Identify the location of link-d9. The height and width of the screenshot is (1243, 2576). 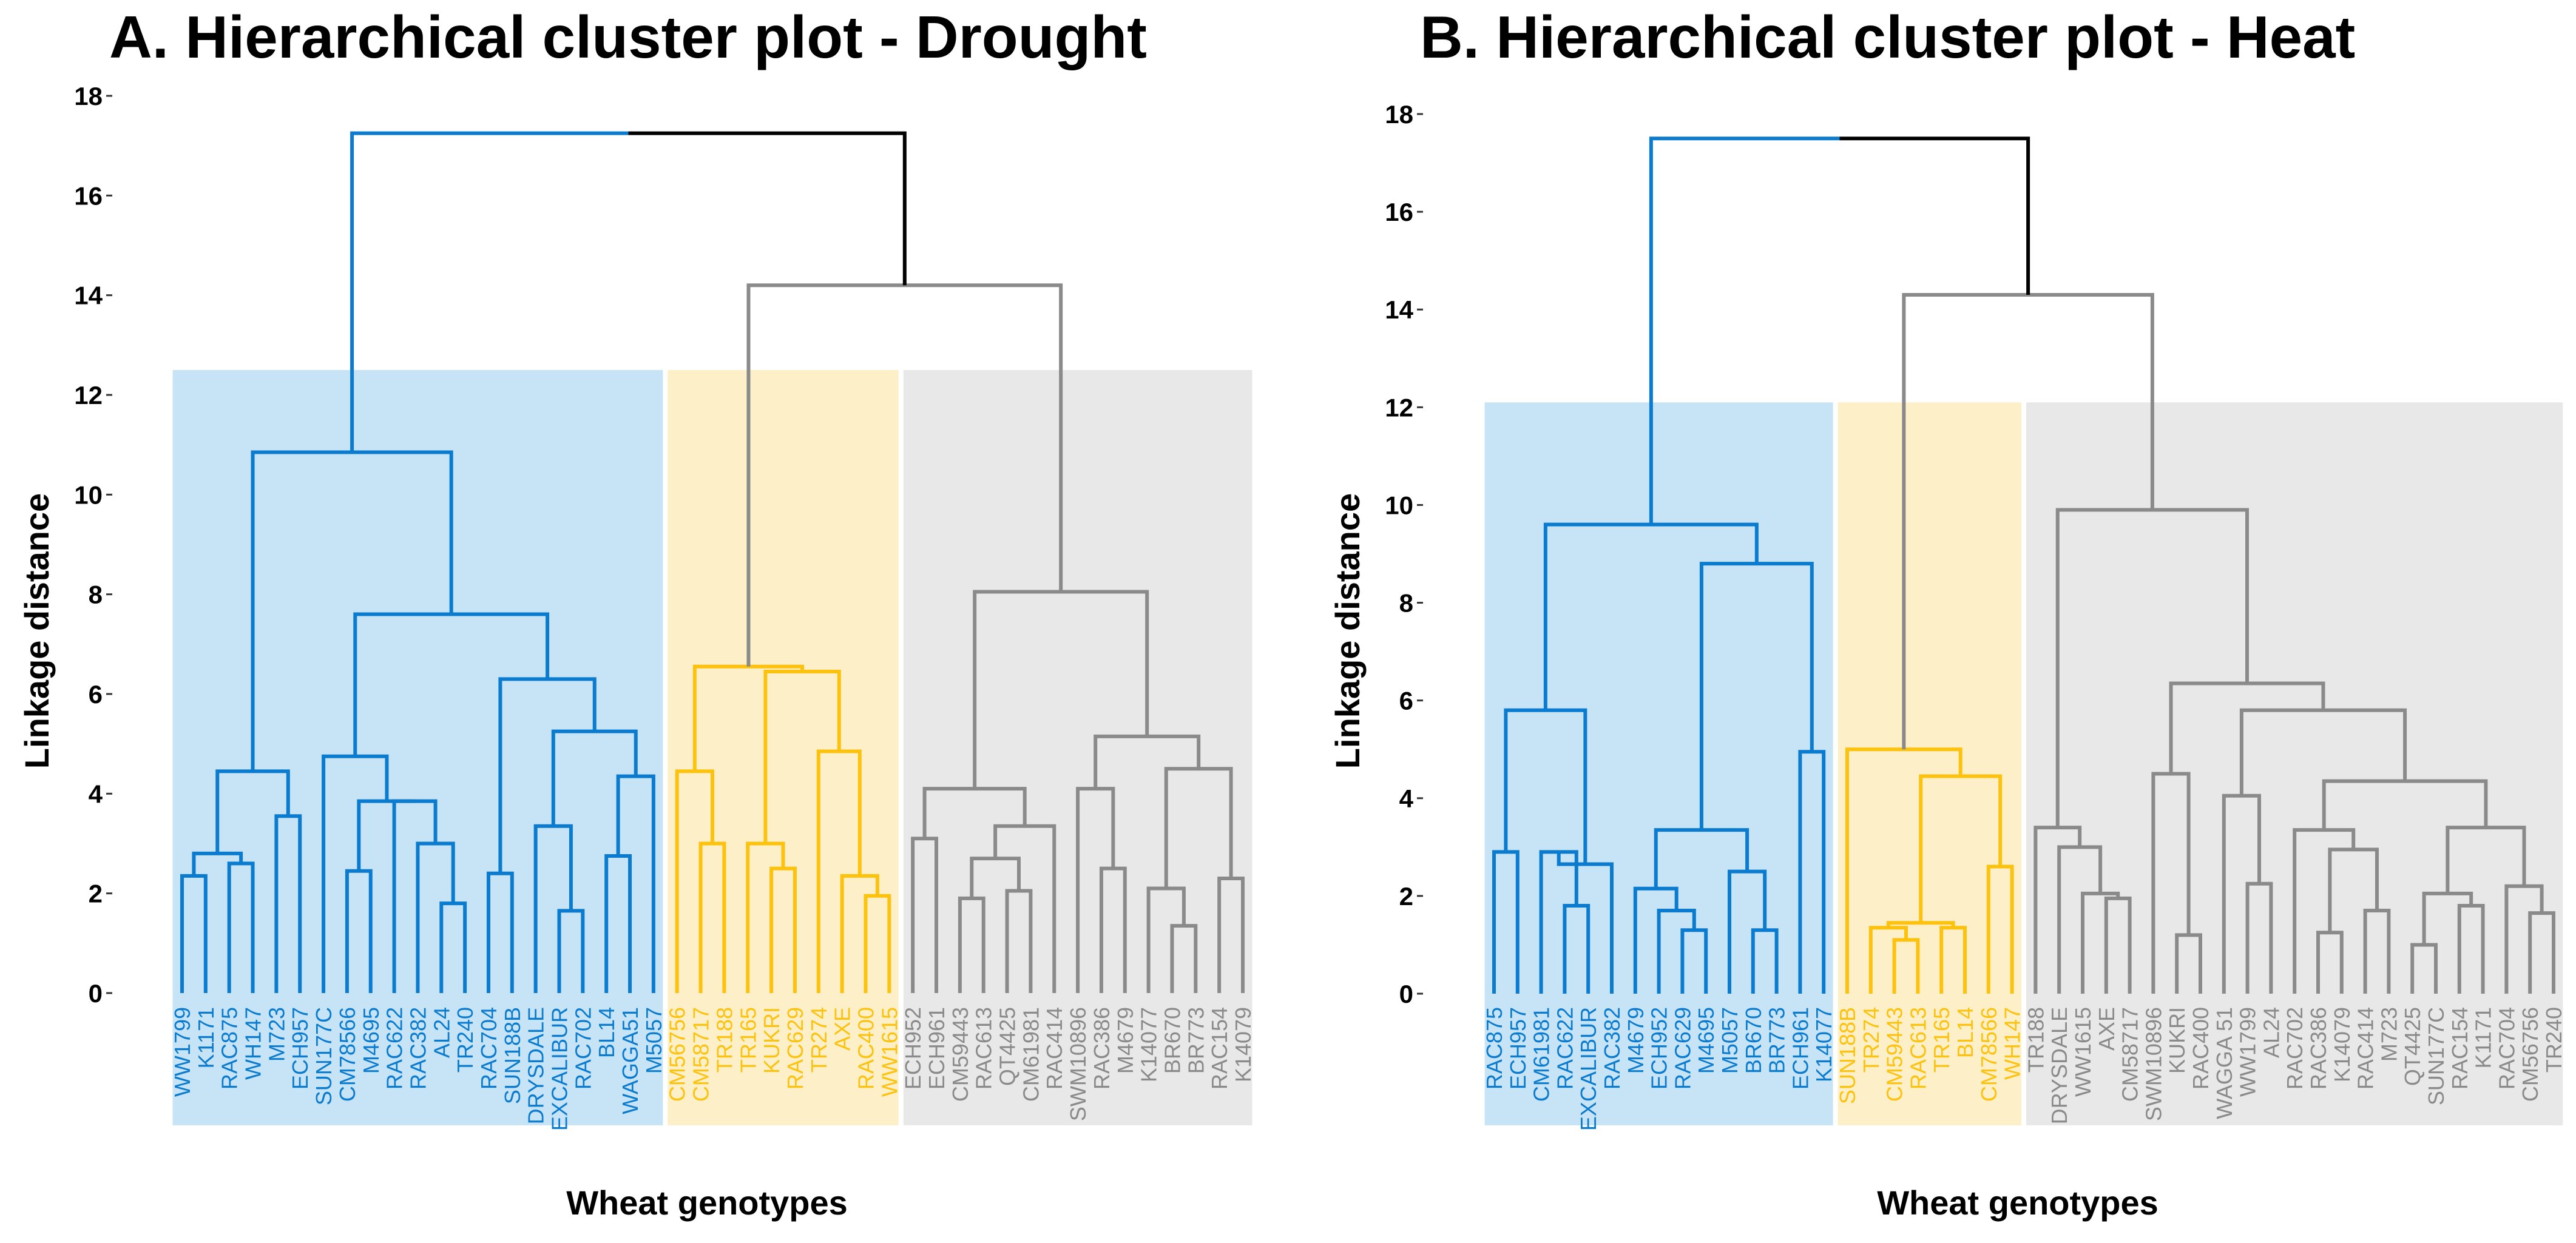
(415, 896).